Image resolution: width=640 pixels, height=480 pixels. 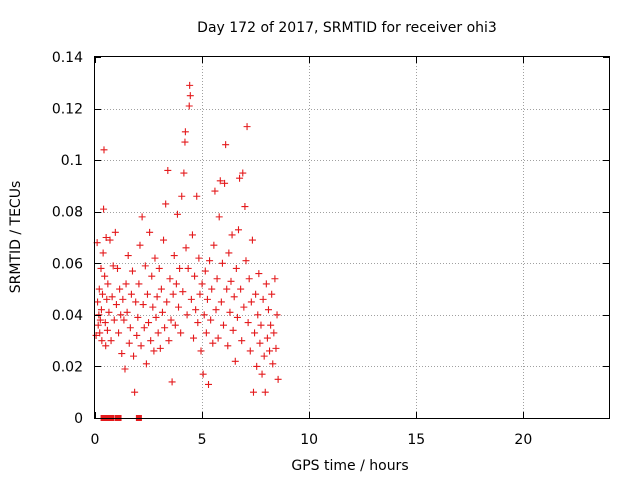 I want to click on x-axis-label: GPS time / hours, so click(x=349, y=466).